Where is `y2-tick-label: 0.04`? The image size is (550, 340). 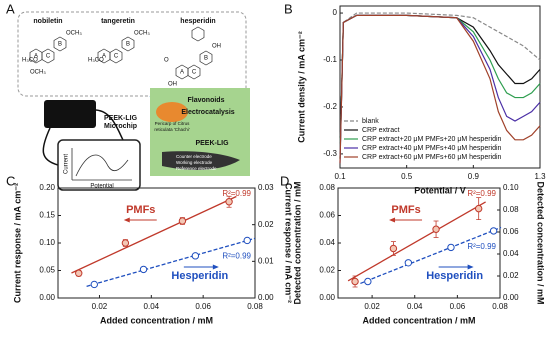 y2-tick-label: 0.04 is located at coordinates (511, 253).